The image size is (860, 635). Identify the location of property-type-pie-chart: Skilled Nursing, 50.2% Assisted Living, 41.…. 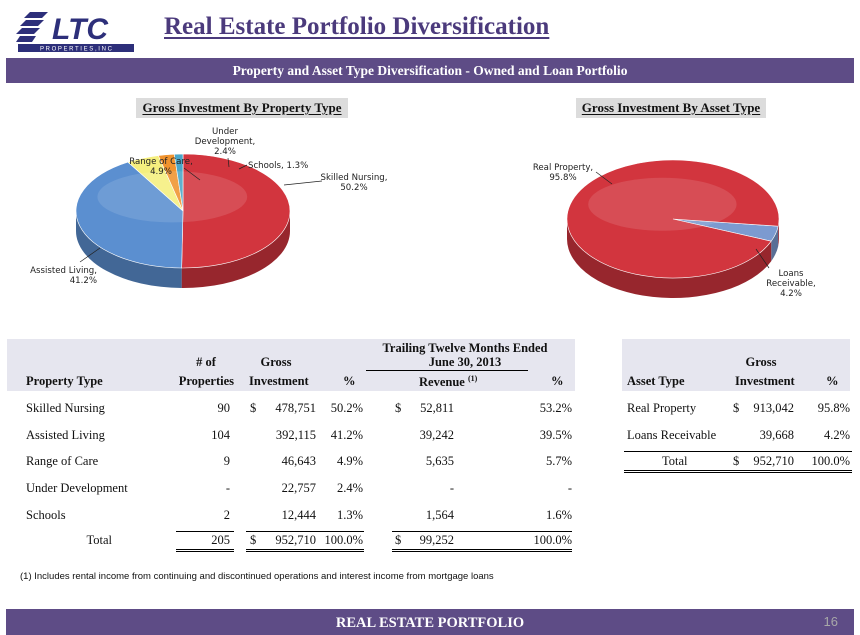
(208, 207).